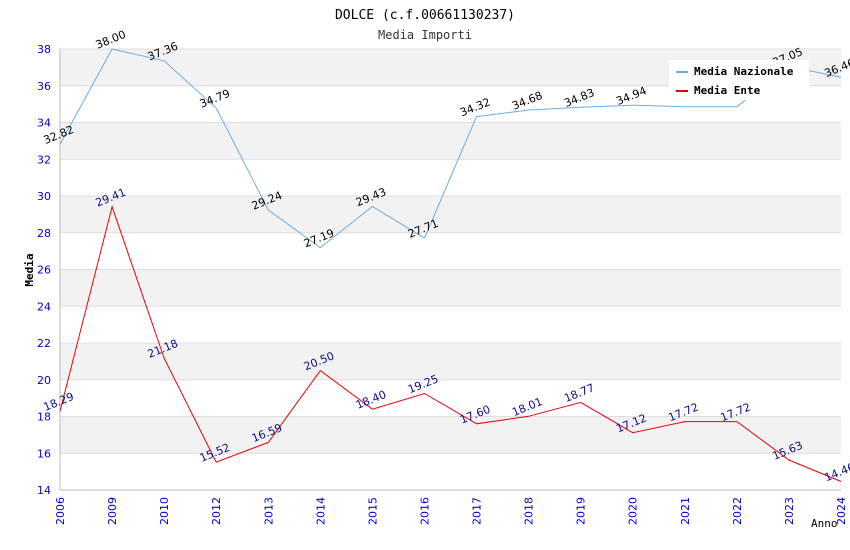 Image resolution: width=850 pixels, height=550 pixels. Describe the element at coordinates (268, 511) in the screenshot. I see `x-tick-label: 2013` at that location.